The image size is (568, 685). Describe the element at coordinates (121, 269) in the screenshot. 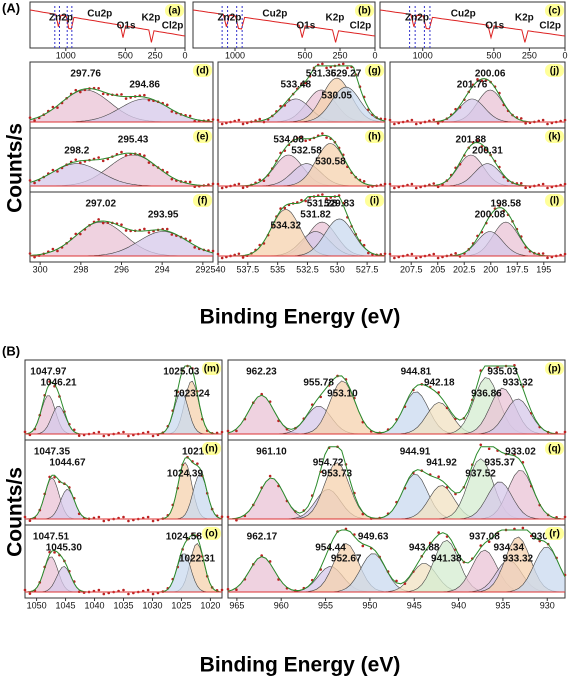

I see `x-tick-label: 296` at that location.